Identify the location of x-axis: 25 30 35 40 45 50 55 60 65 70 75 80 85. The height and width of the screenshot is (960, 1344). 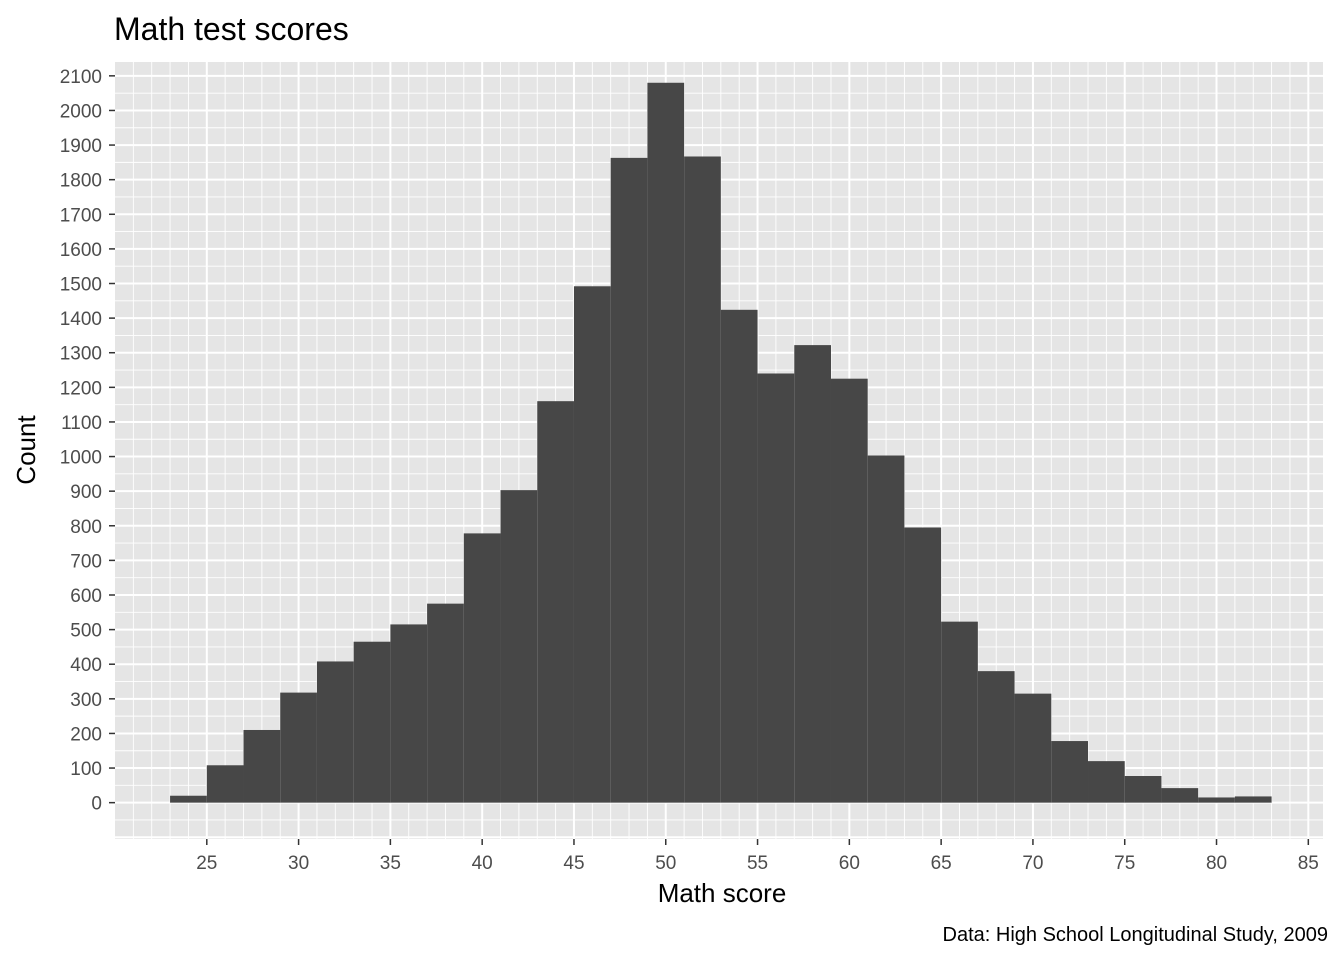
(757, 856).